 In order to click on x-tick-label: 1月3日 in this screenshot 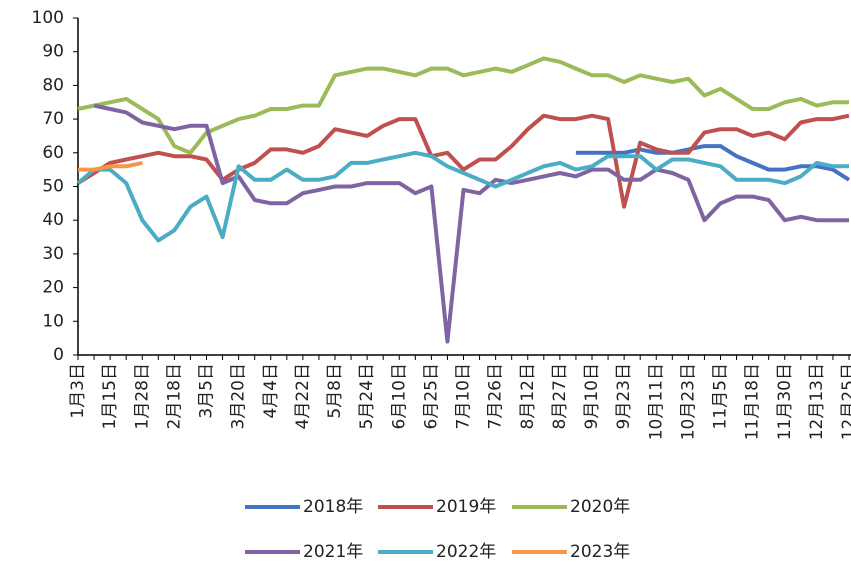, I will do `click(78, 391)`.